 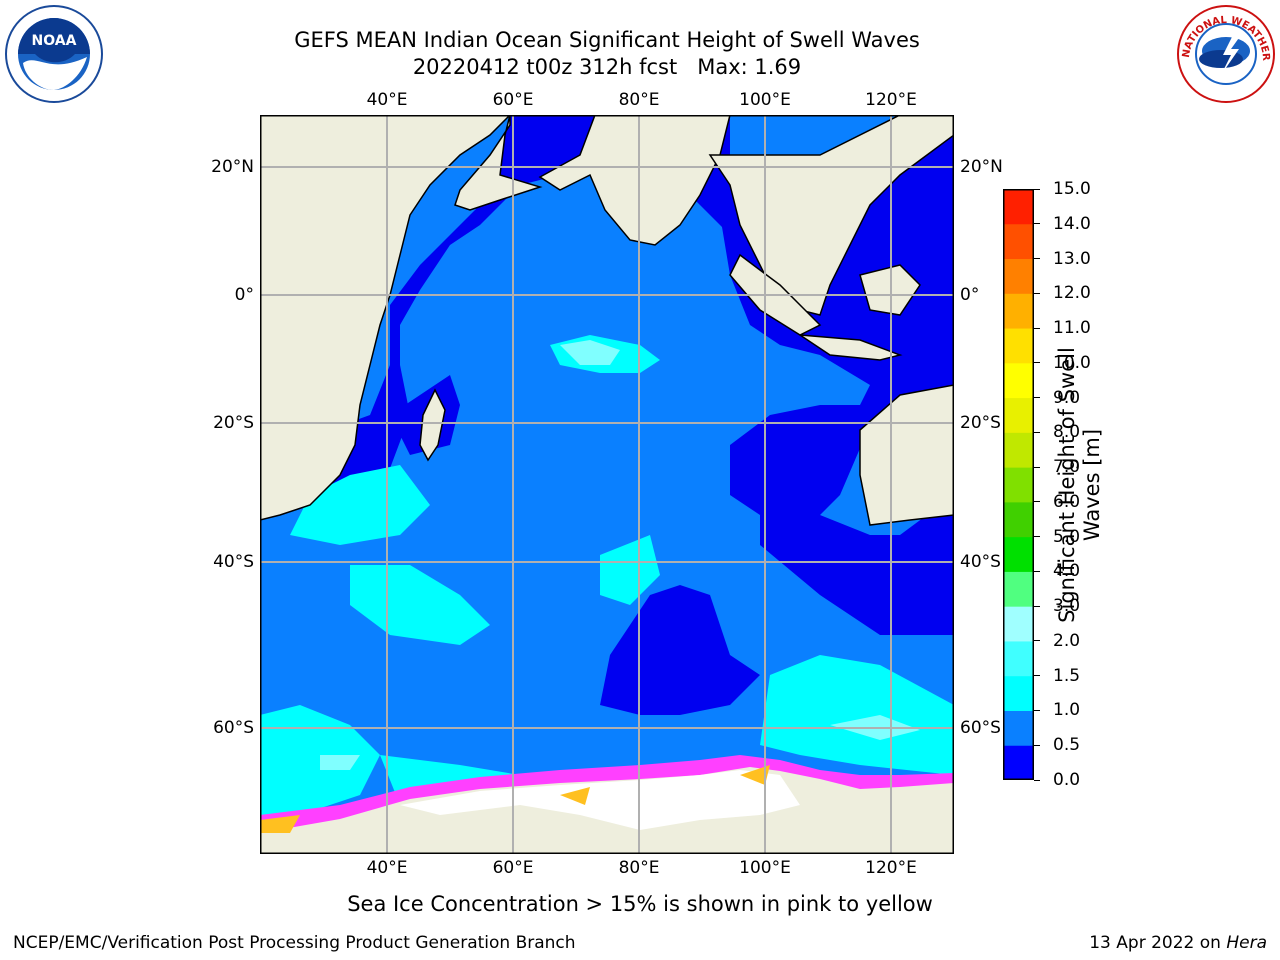 I want to click on colorbar-tick-label: 0.0, so click(x=1067, y=780).